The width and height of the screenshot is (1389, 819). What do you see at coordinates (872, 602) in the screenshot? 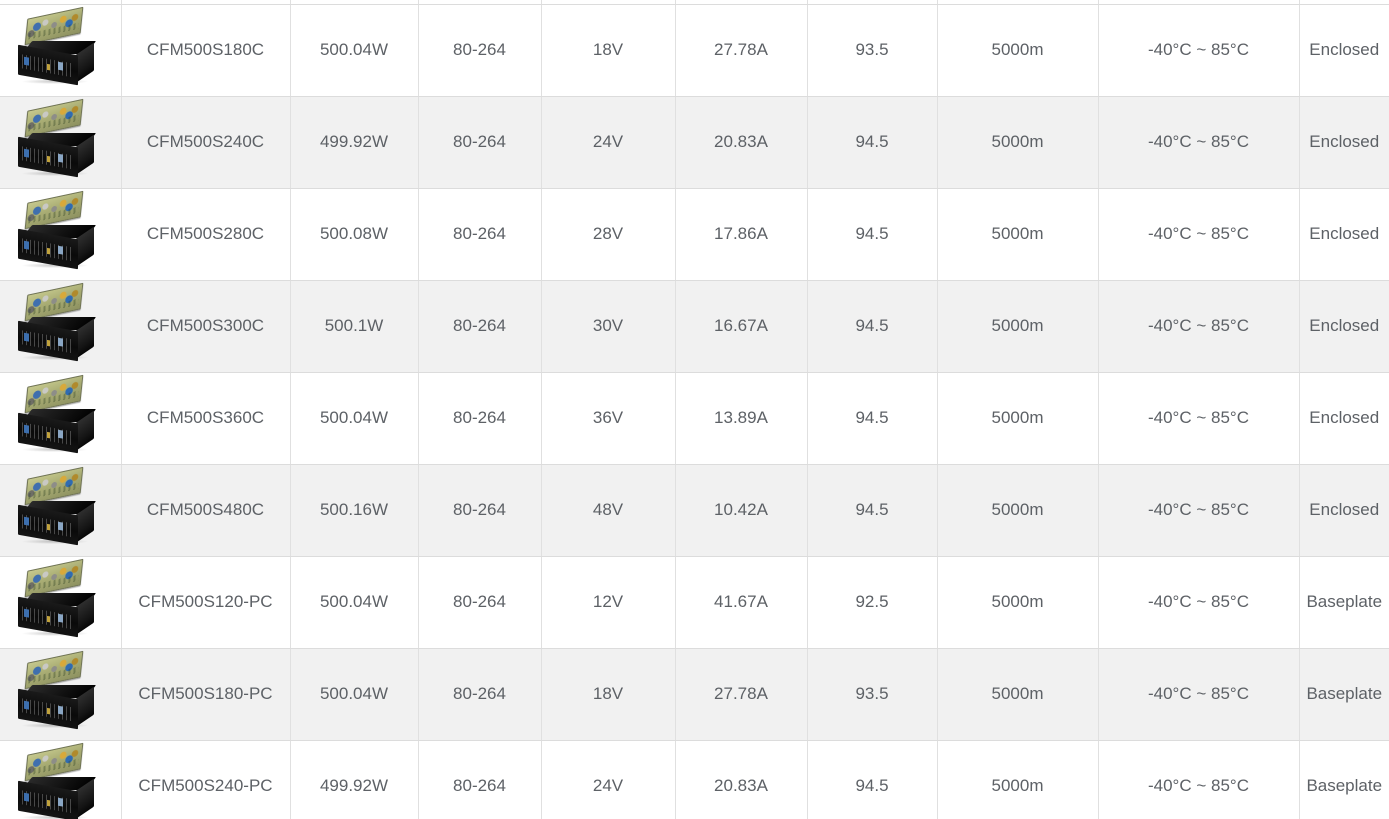
I see `cell-efficiency: 92.5` at bounding box center [872, 602].